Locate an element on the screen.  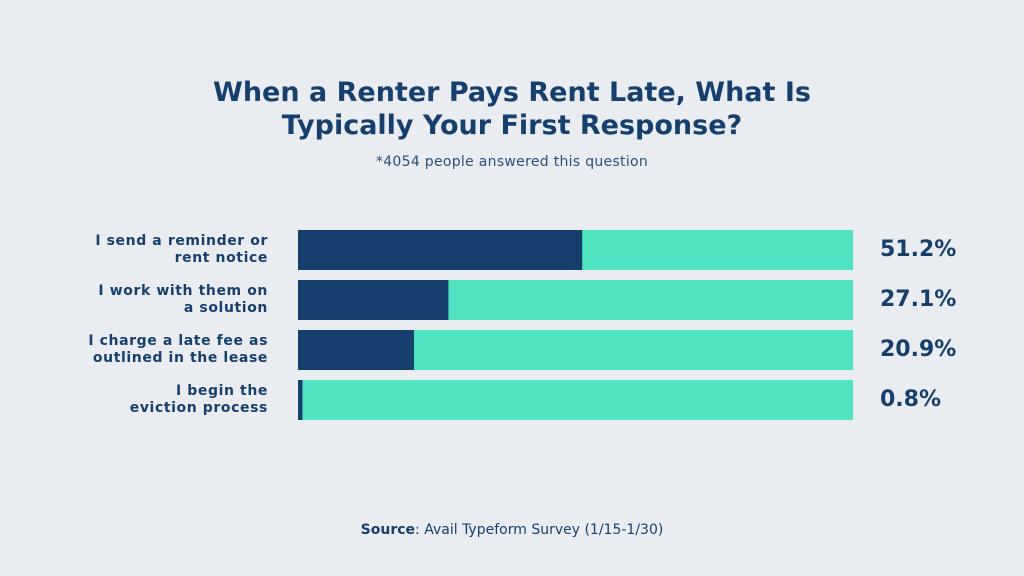
source-text: : Avail Typeform Survey (1/15-1/30) is located at coordinates (539, 530).